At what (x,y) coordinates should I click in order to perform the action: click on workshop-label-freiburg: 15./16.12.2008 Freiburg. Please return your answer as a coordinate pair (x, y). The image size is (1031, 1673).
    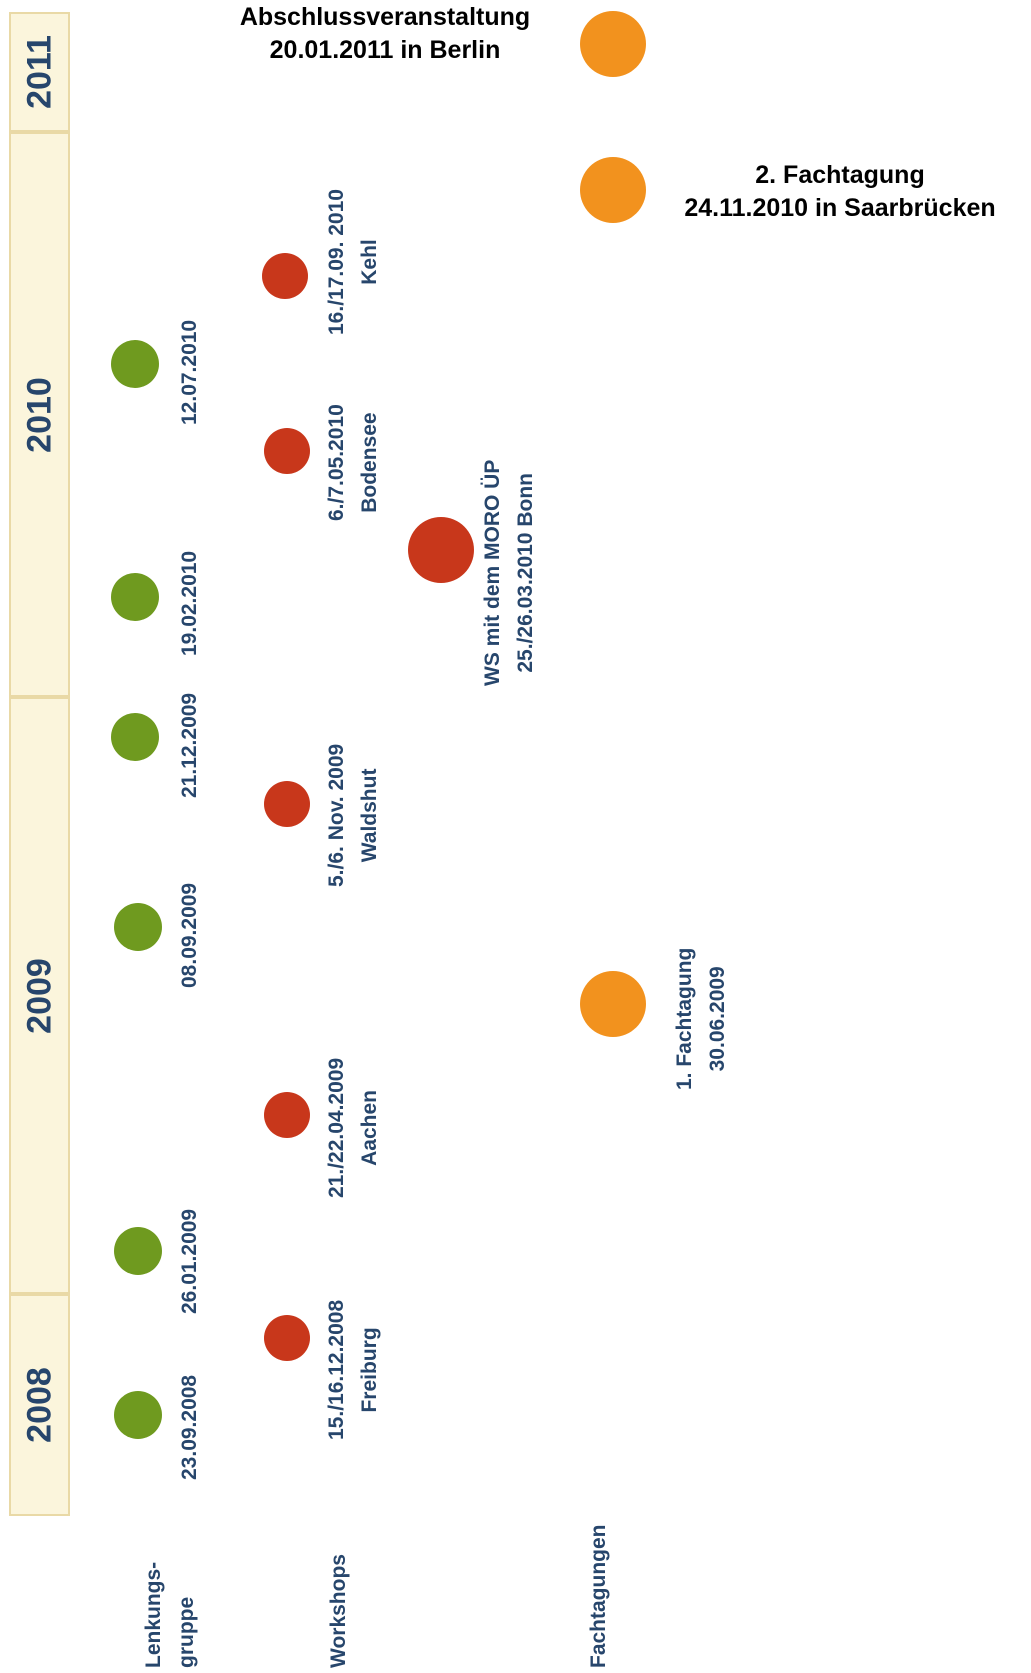
    Looking at the image, I should click on (353, 1370).